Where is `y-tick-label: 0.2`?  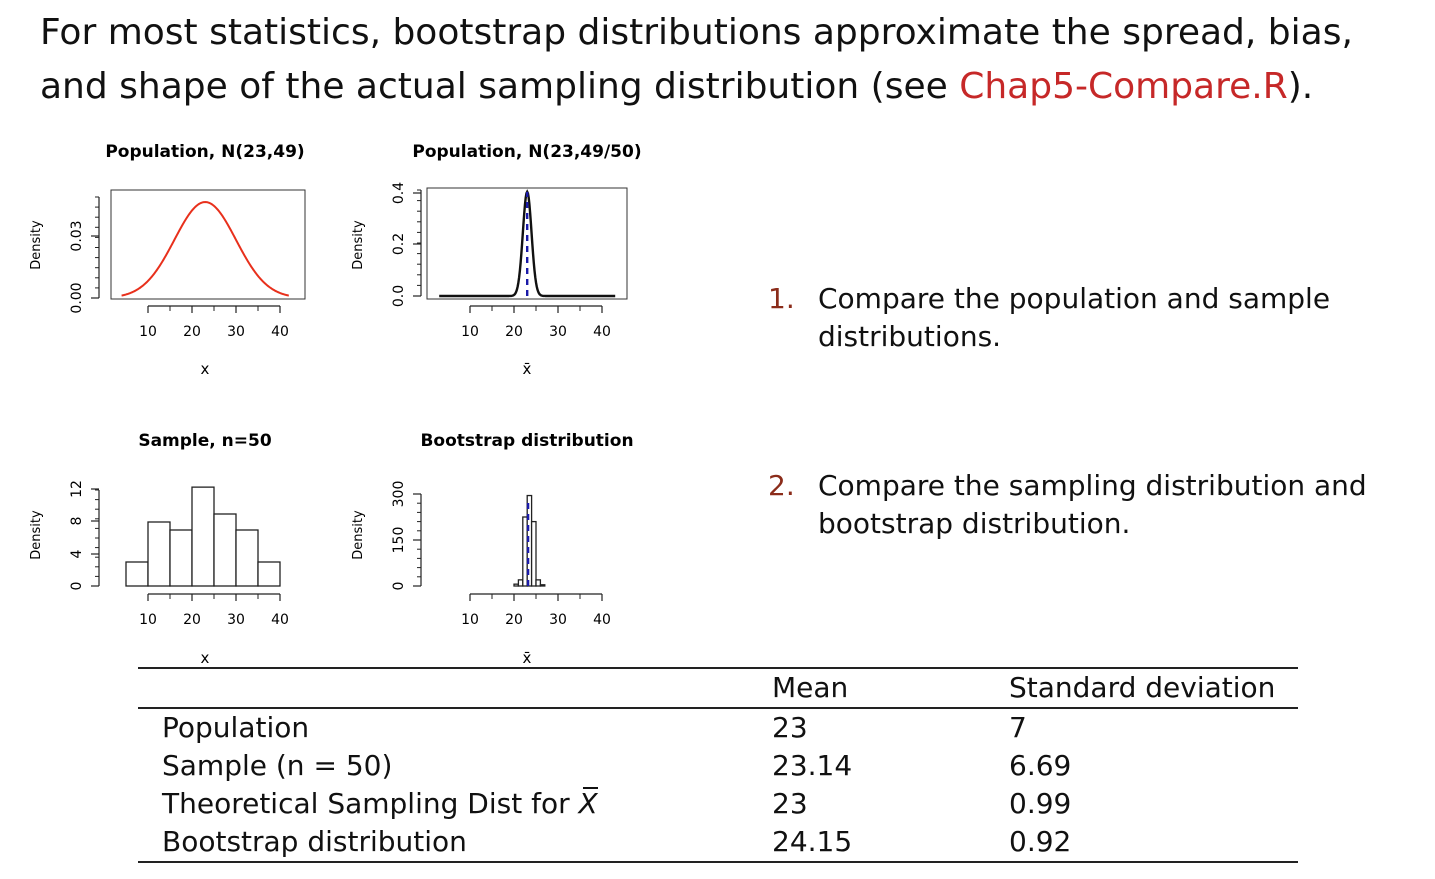 y-tick-label: 0.2 is located at coordinates (399, 244).